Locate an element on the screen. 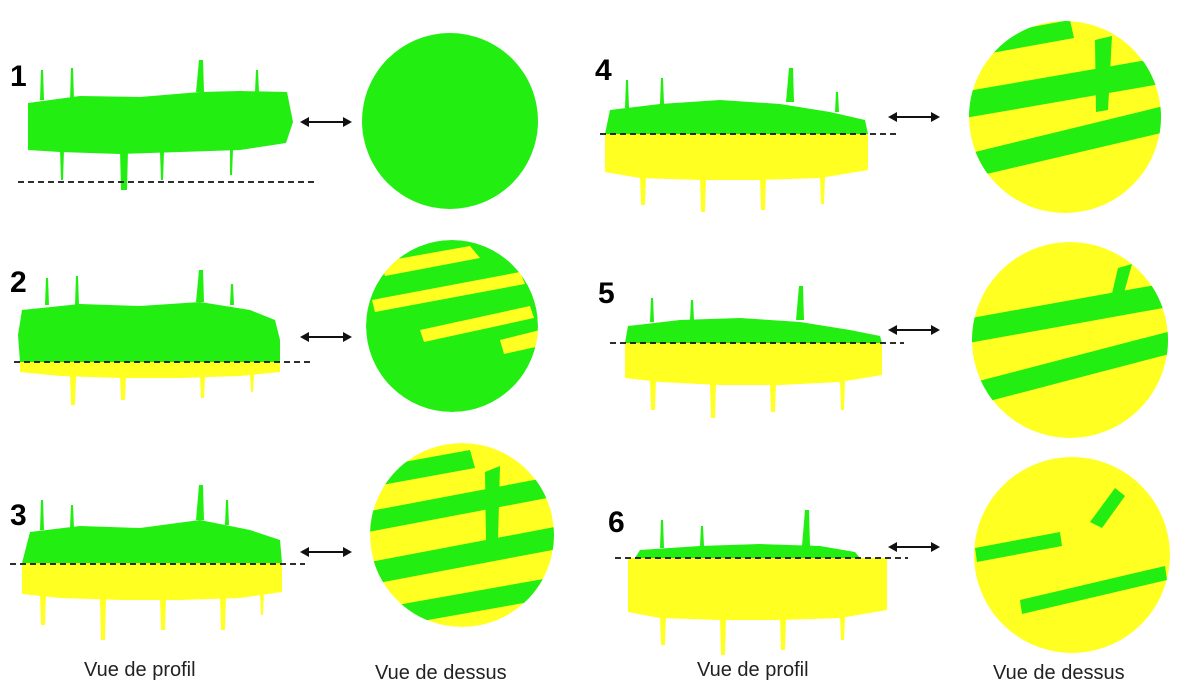 This screenshot has width=1182, height=686. caption-left-top: Vue de dessus is located at coordinates (441, 673).